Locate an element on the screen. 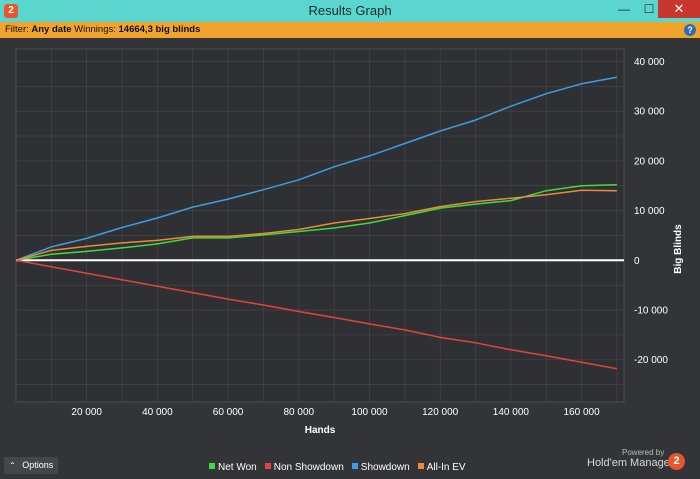 This screenshot has width=700, height=479. legend-label: Showdown is located at coordinates (385, 467).